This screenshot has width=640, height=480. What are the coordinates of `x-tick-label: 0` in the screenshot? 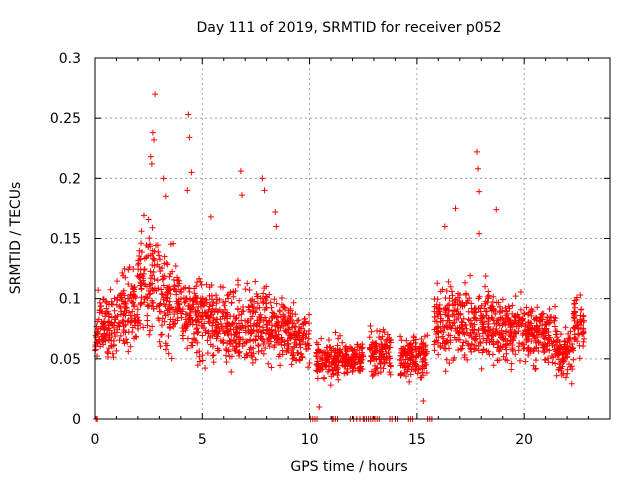 It's located at (95, 440).